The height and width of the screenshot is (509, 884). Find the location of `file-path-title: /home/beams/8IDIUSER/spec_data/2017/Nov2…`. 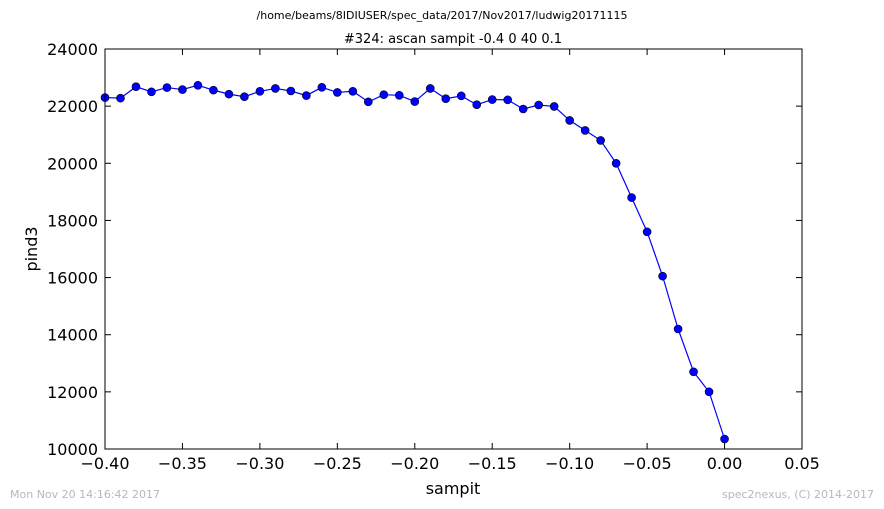

file-path-title: /home/beams/8IDIUSER/spec_data/2017/Nov2… is located at coordinates (442, 15).